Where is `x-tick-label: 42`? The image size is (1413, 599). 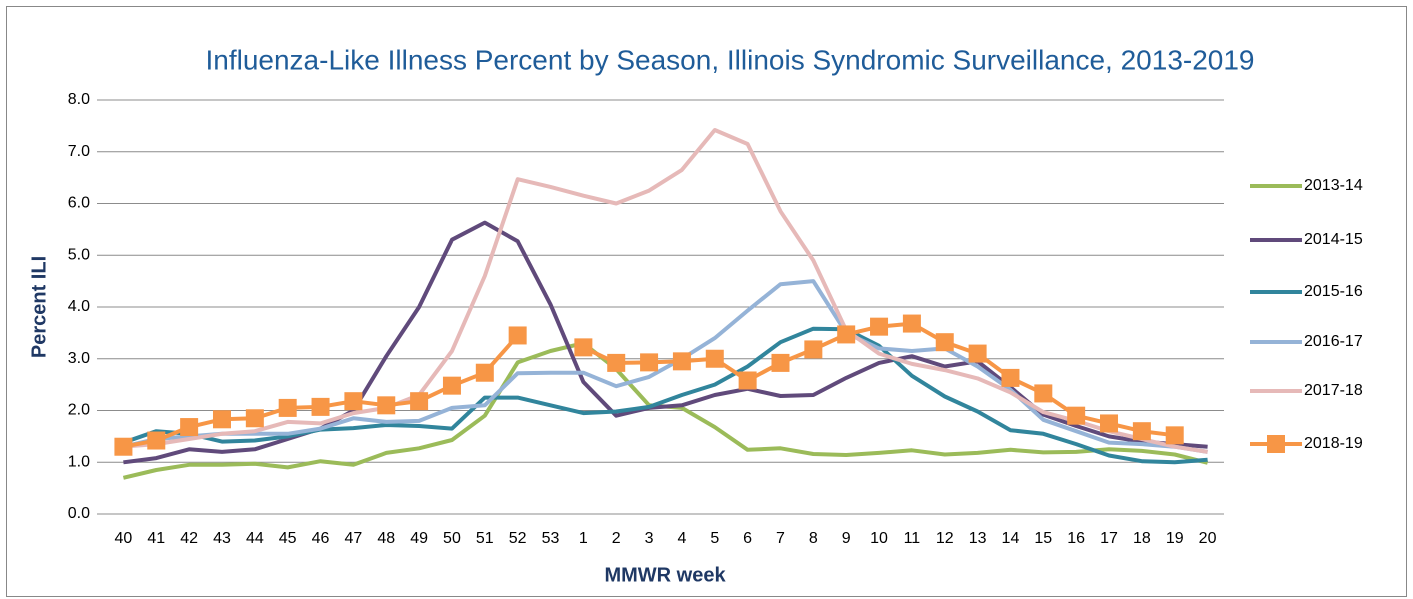 x-tick-label: 42 is located at coordinates (189, 538).